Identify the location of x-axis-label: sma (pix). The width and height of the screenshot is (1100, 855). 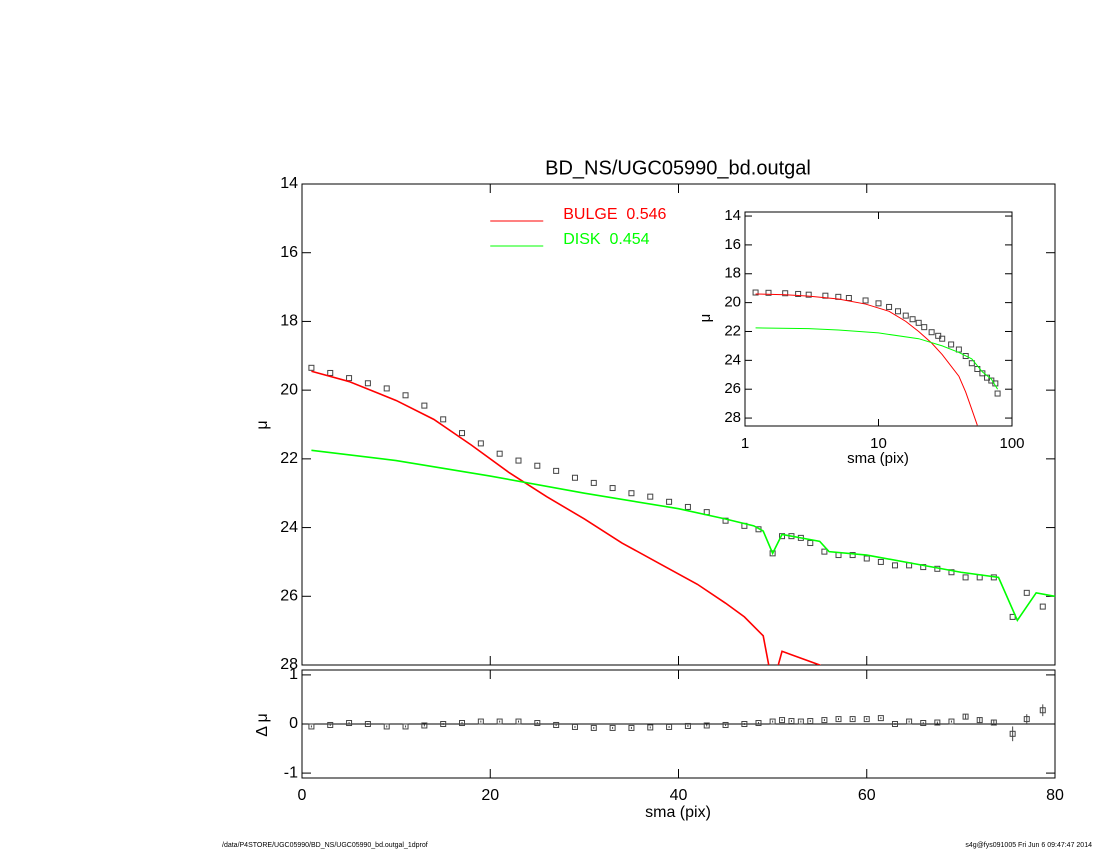
(678, 812).